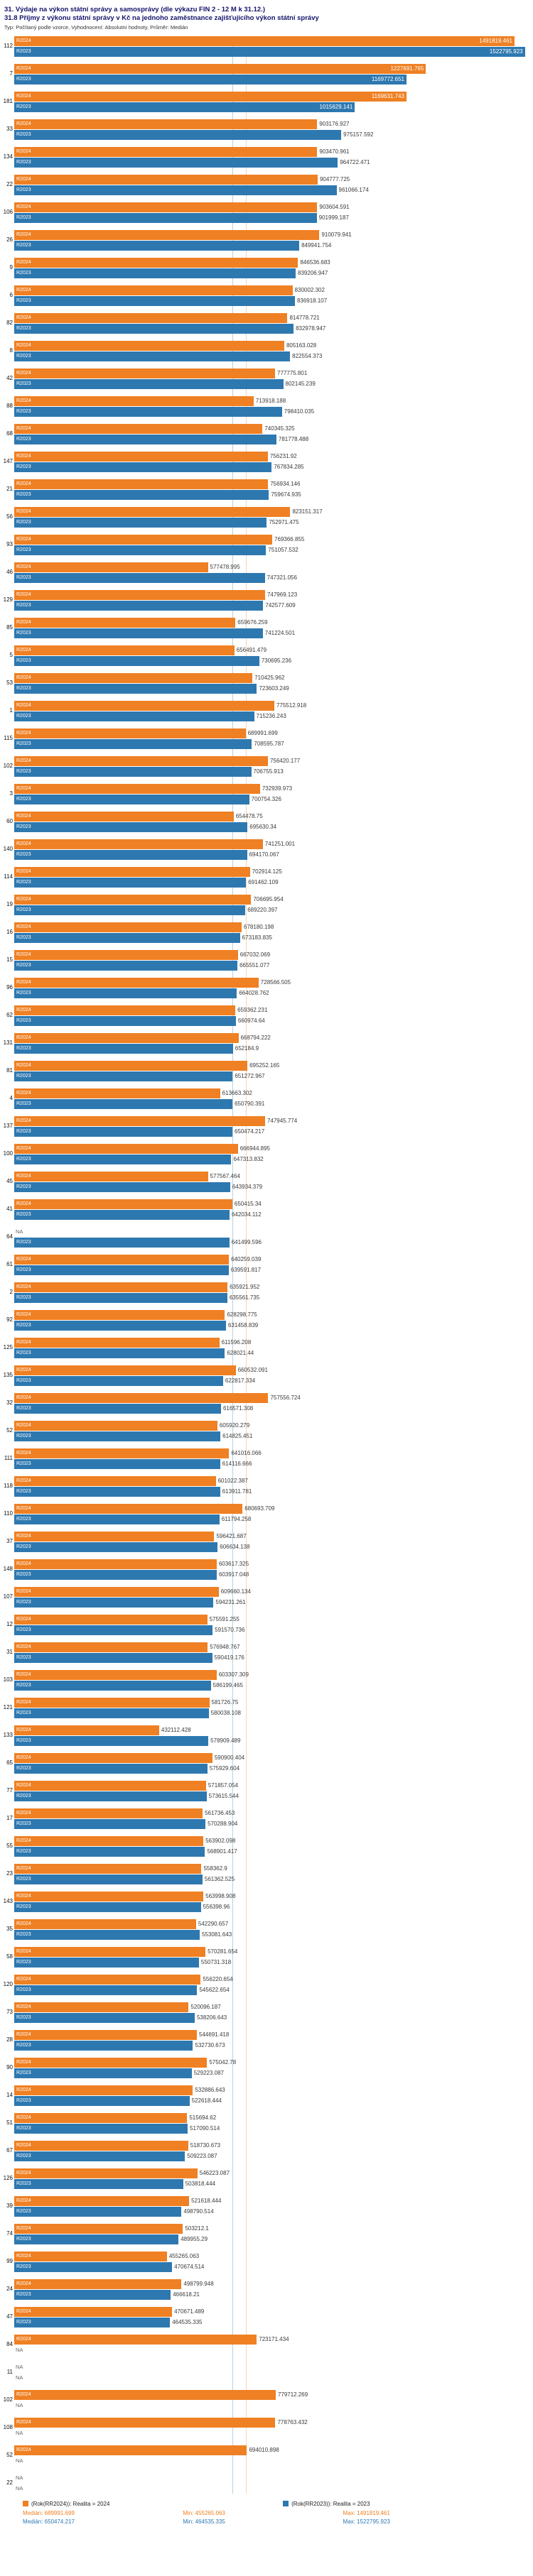 The image size is (533, 2576). Describe the element at coordinates (269, 51) in the screenshot. I see `bar-r2023: R2023 1522795.923` at that location.